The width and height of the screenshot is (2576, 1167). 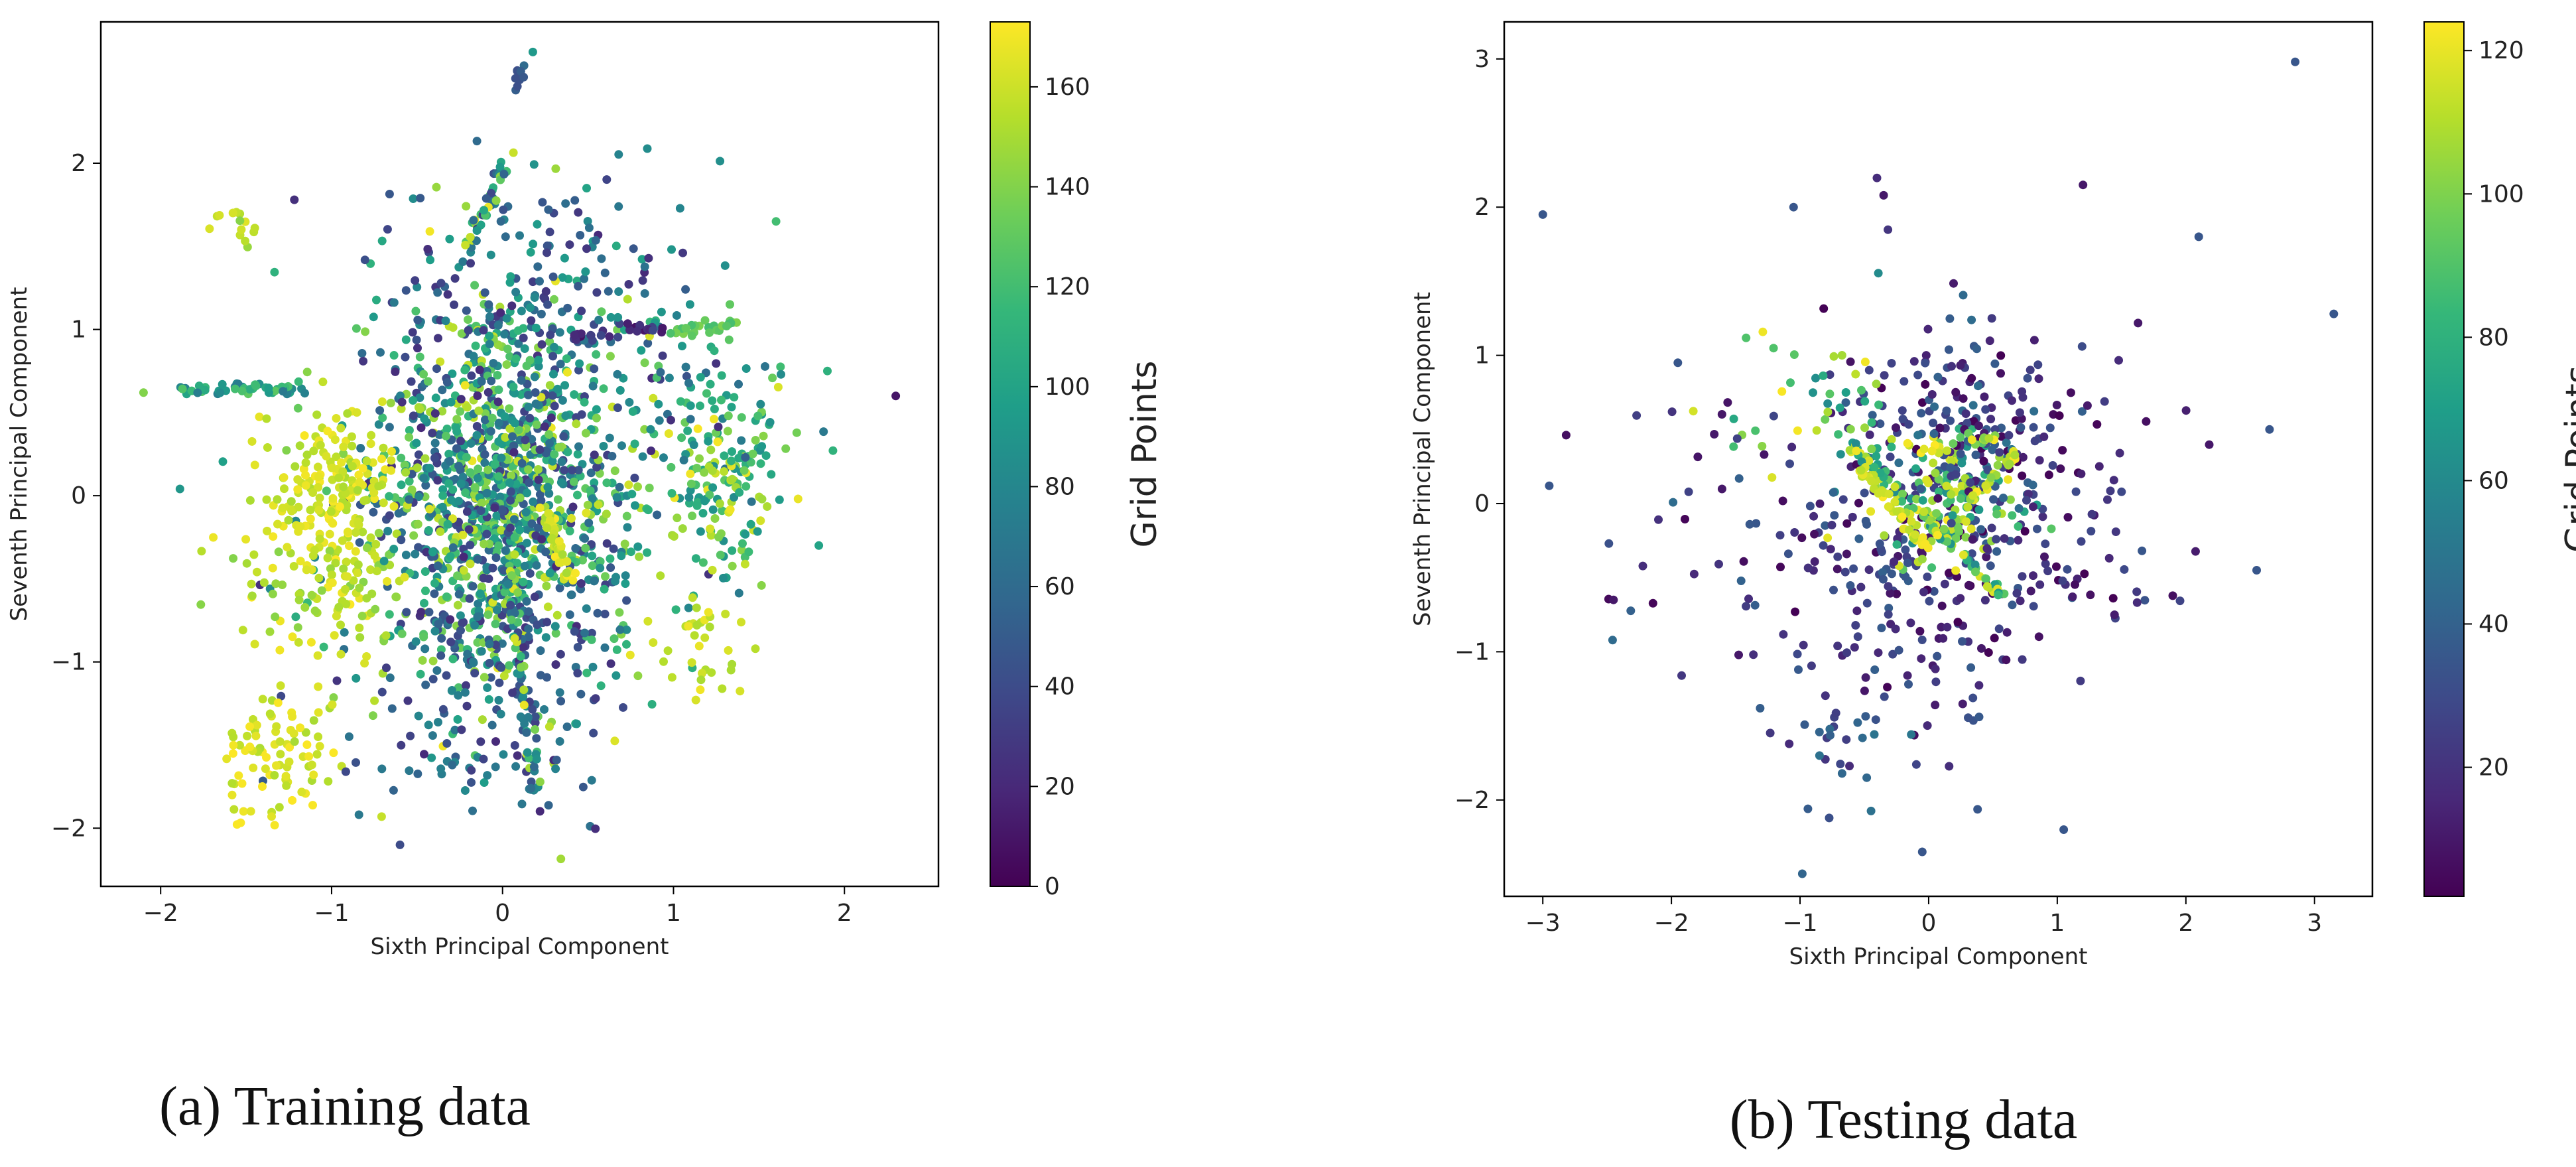 I want to click on colorbar-label: Grid Points, so click(x=2568, y=459).